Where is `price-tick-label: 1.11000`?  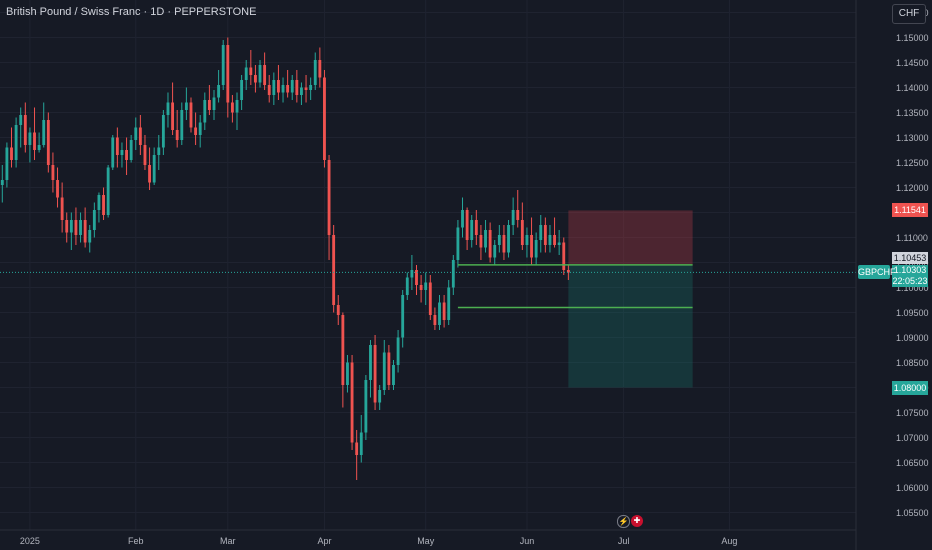 price-tick-label: 1.11000 is located at coordinates (912, 238).